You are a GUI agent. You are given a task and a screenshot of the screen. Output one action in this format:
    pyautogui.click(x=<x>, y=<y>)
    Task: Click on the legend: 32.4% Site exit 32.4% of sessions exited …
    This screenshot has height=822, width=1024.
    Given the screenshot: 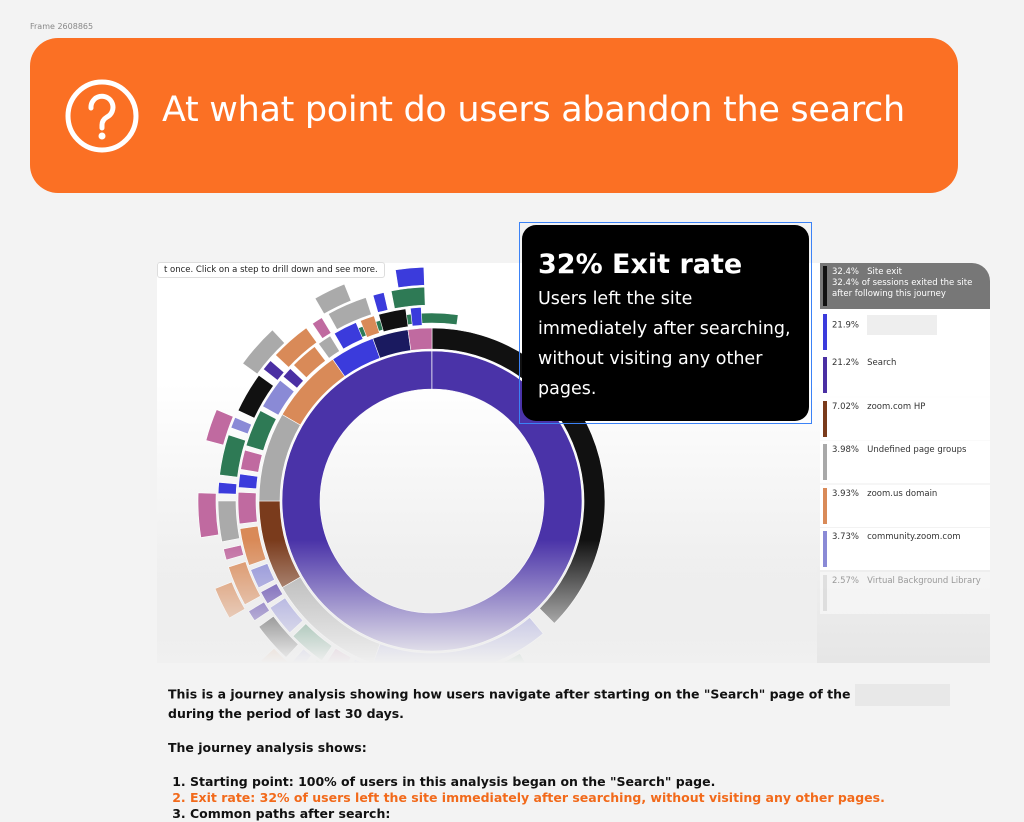 What is the action you would take?
    pyautogui.click(x=905, y=439)
    